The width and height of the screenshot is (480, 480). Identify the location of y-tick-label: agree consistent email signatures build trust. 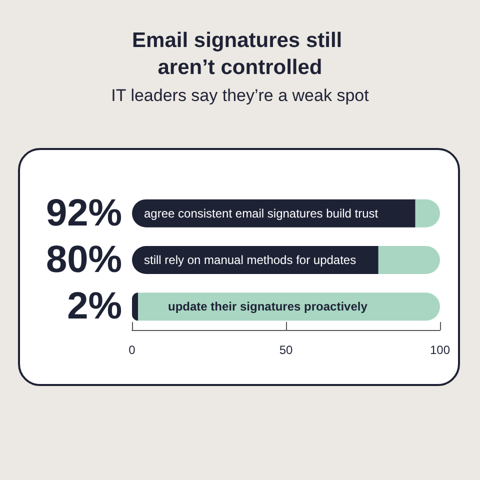
(261, 213).